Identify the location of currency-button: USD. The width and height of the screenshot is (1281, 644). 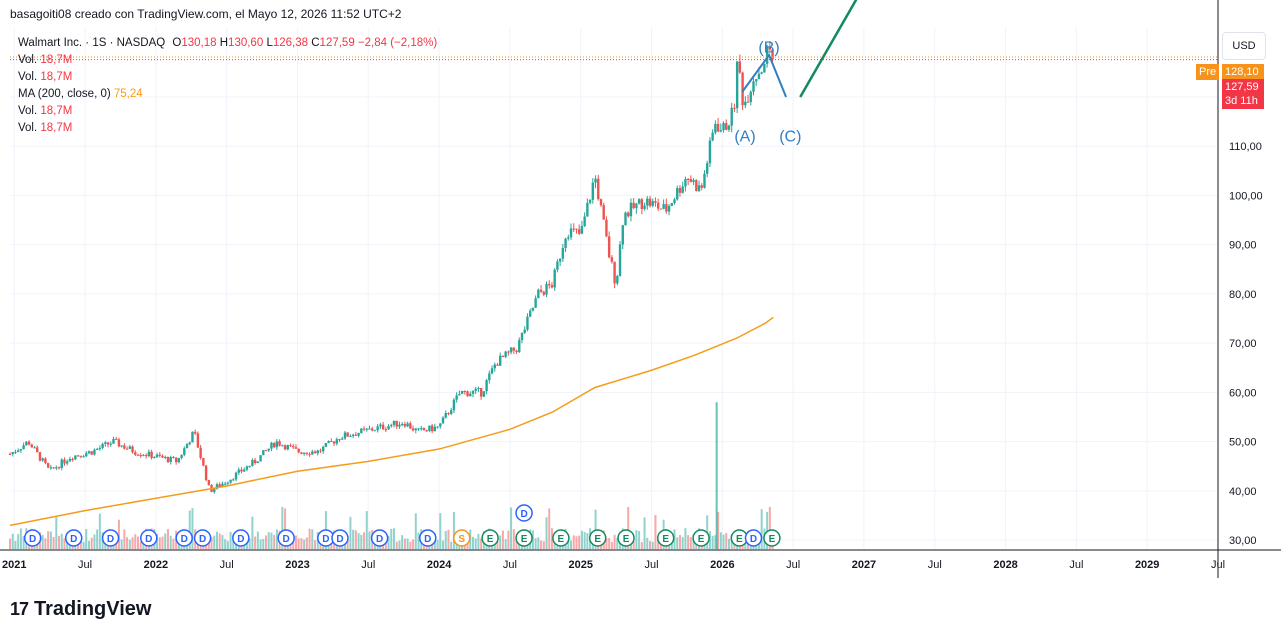
(1244, 46).